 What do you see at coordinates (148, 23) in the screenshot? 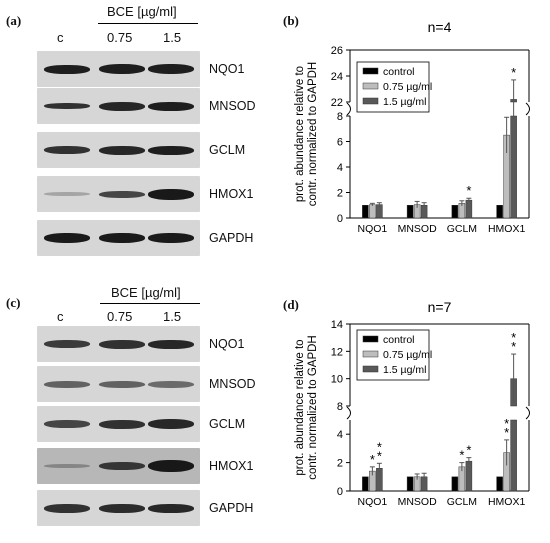
I see `treatment-underline-a` at bounding box center [148, 23].